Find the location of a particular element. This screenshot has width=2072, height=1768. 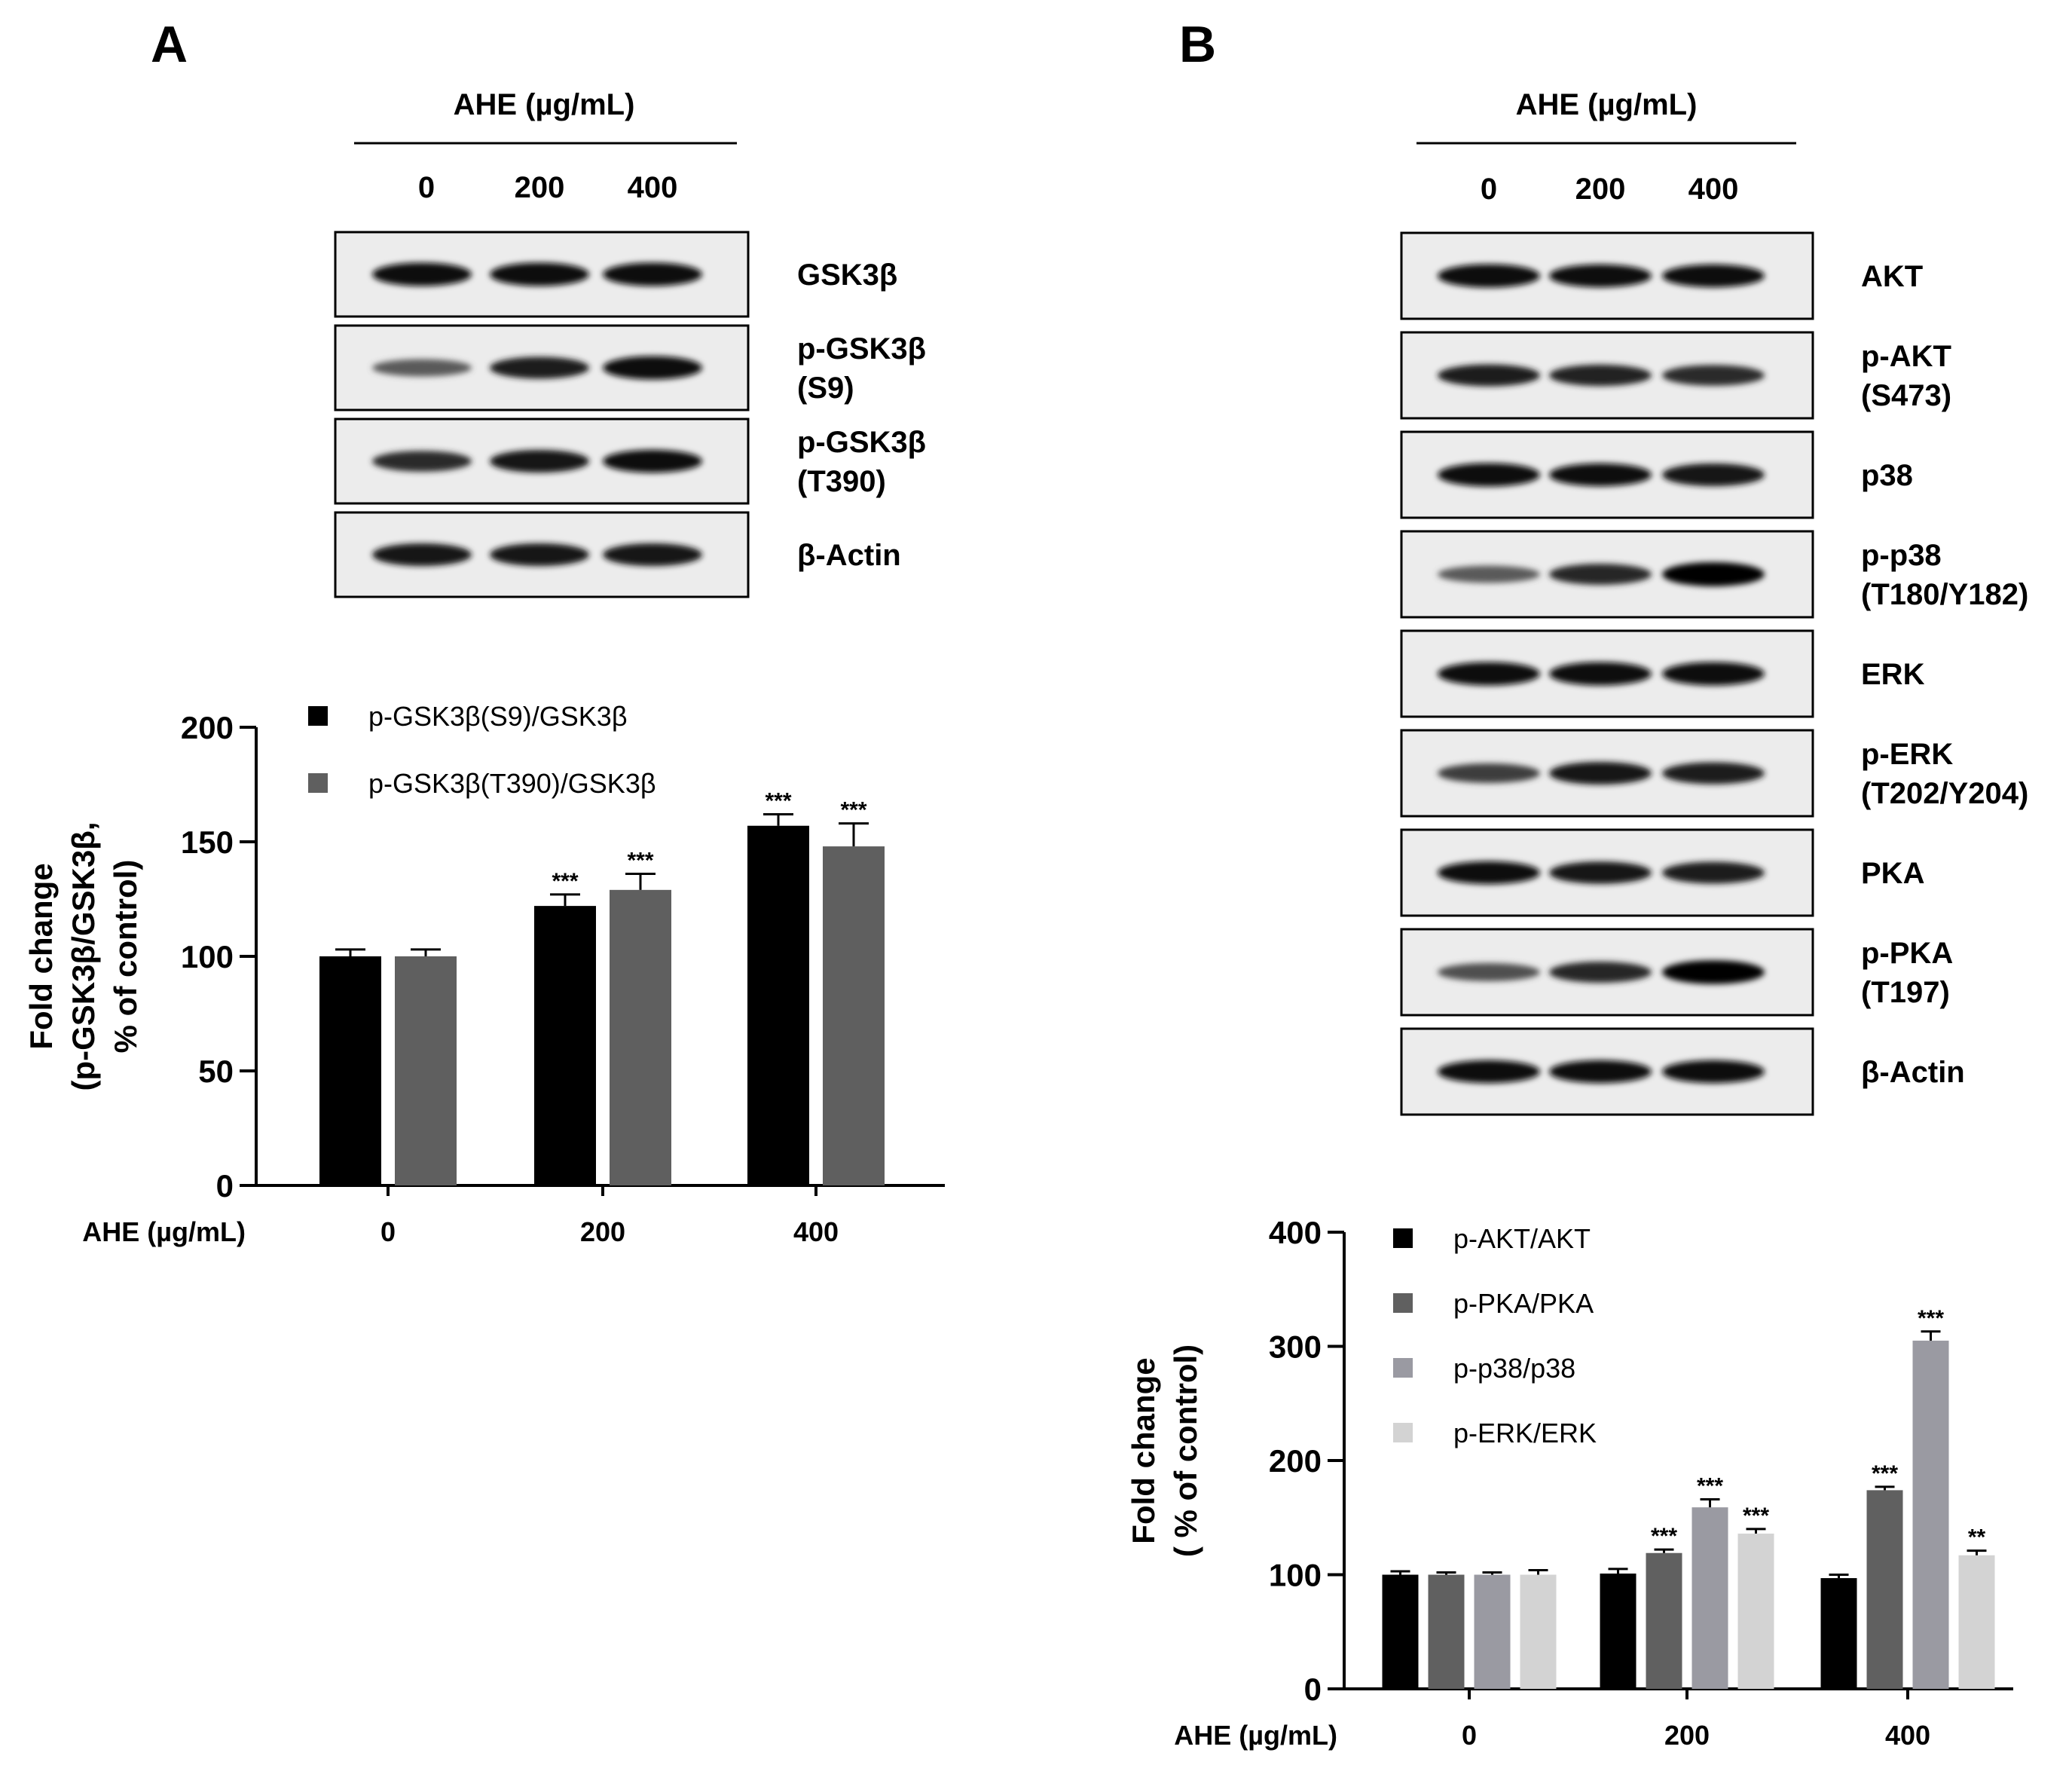

blot-label: (T202/Y204) is located at coordinates (1944, 793).